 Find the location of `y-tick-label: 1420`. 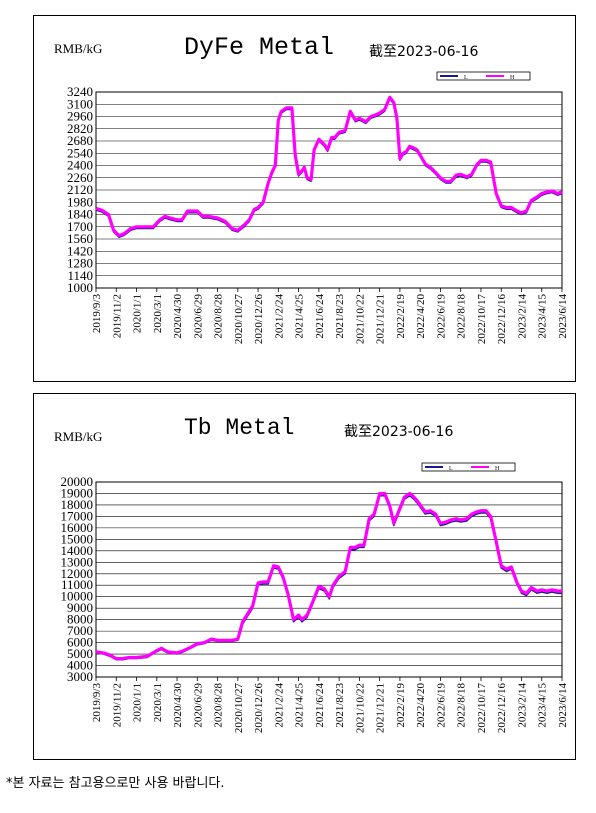

y-tick-label: 1420 is located at coordinates (80, 250).